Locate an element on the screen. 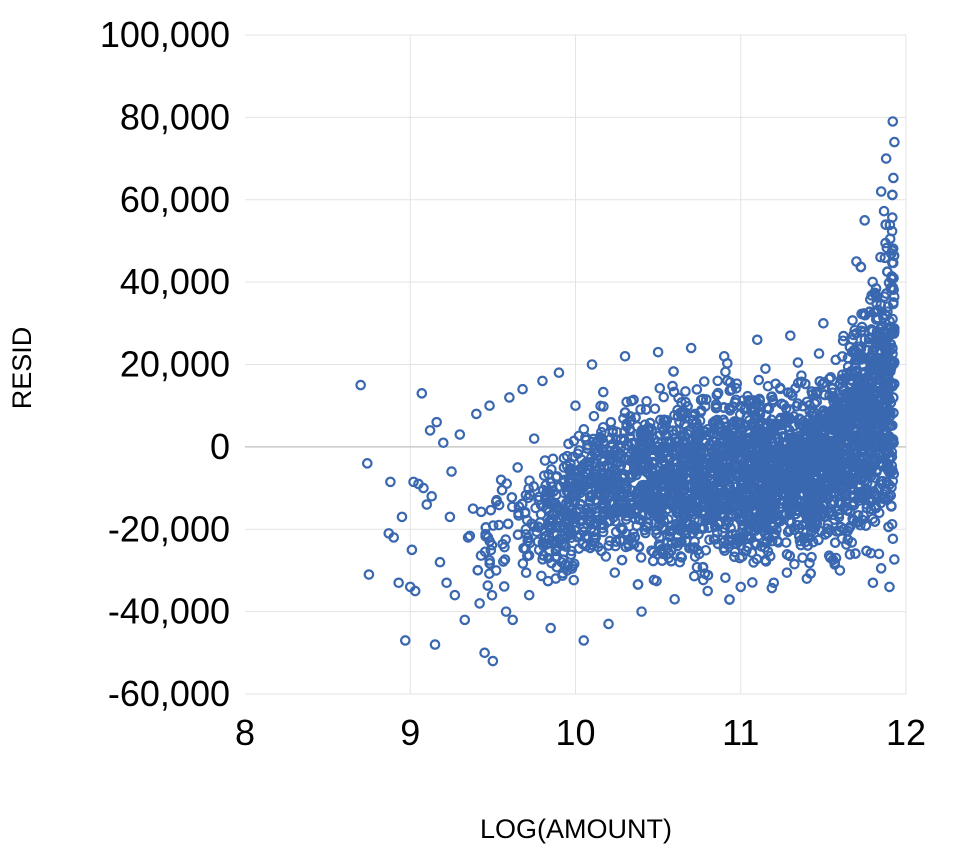 The width and height of the screenshot is (967, 863). y-tick-label: -60,000 is located at coordinates (169, 693).